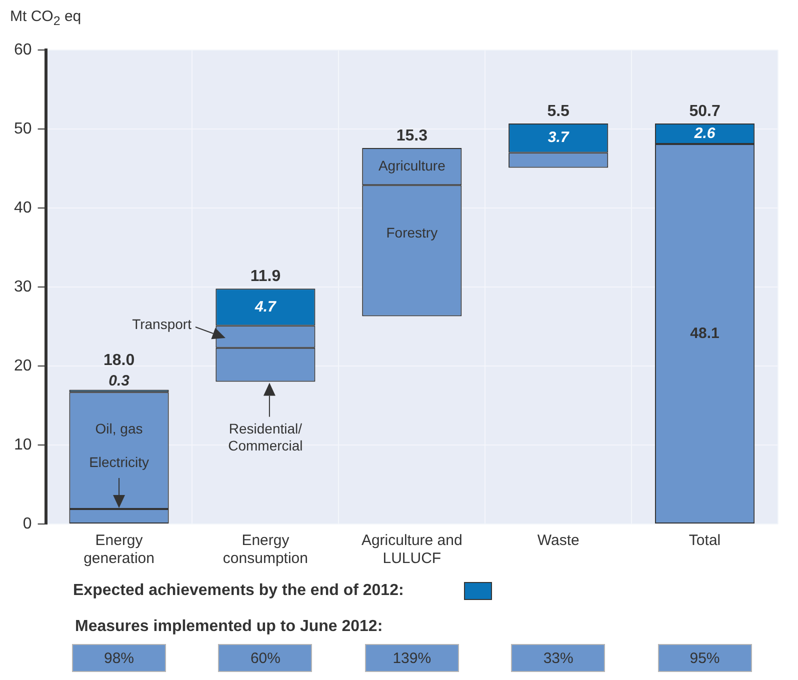  I want to click on annotation: Electricity, so click(119, 462).